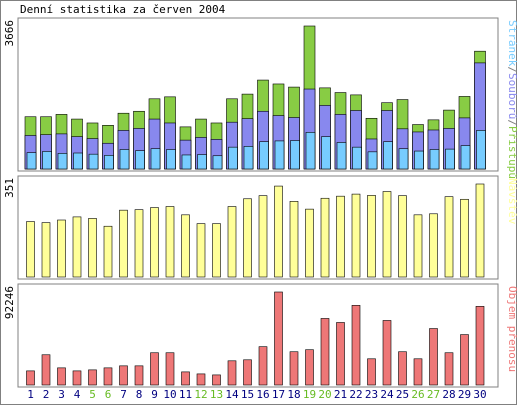 This screenshot has width=517, height=405. What do you see at coordinates (355, 394) in the screenshot?
I see `x-tick-label: 22` at bounding box center [355, 394].